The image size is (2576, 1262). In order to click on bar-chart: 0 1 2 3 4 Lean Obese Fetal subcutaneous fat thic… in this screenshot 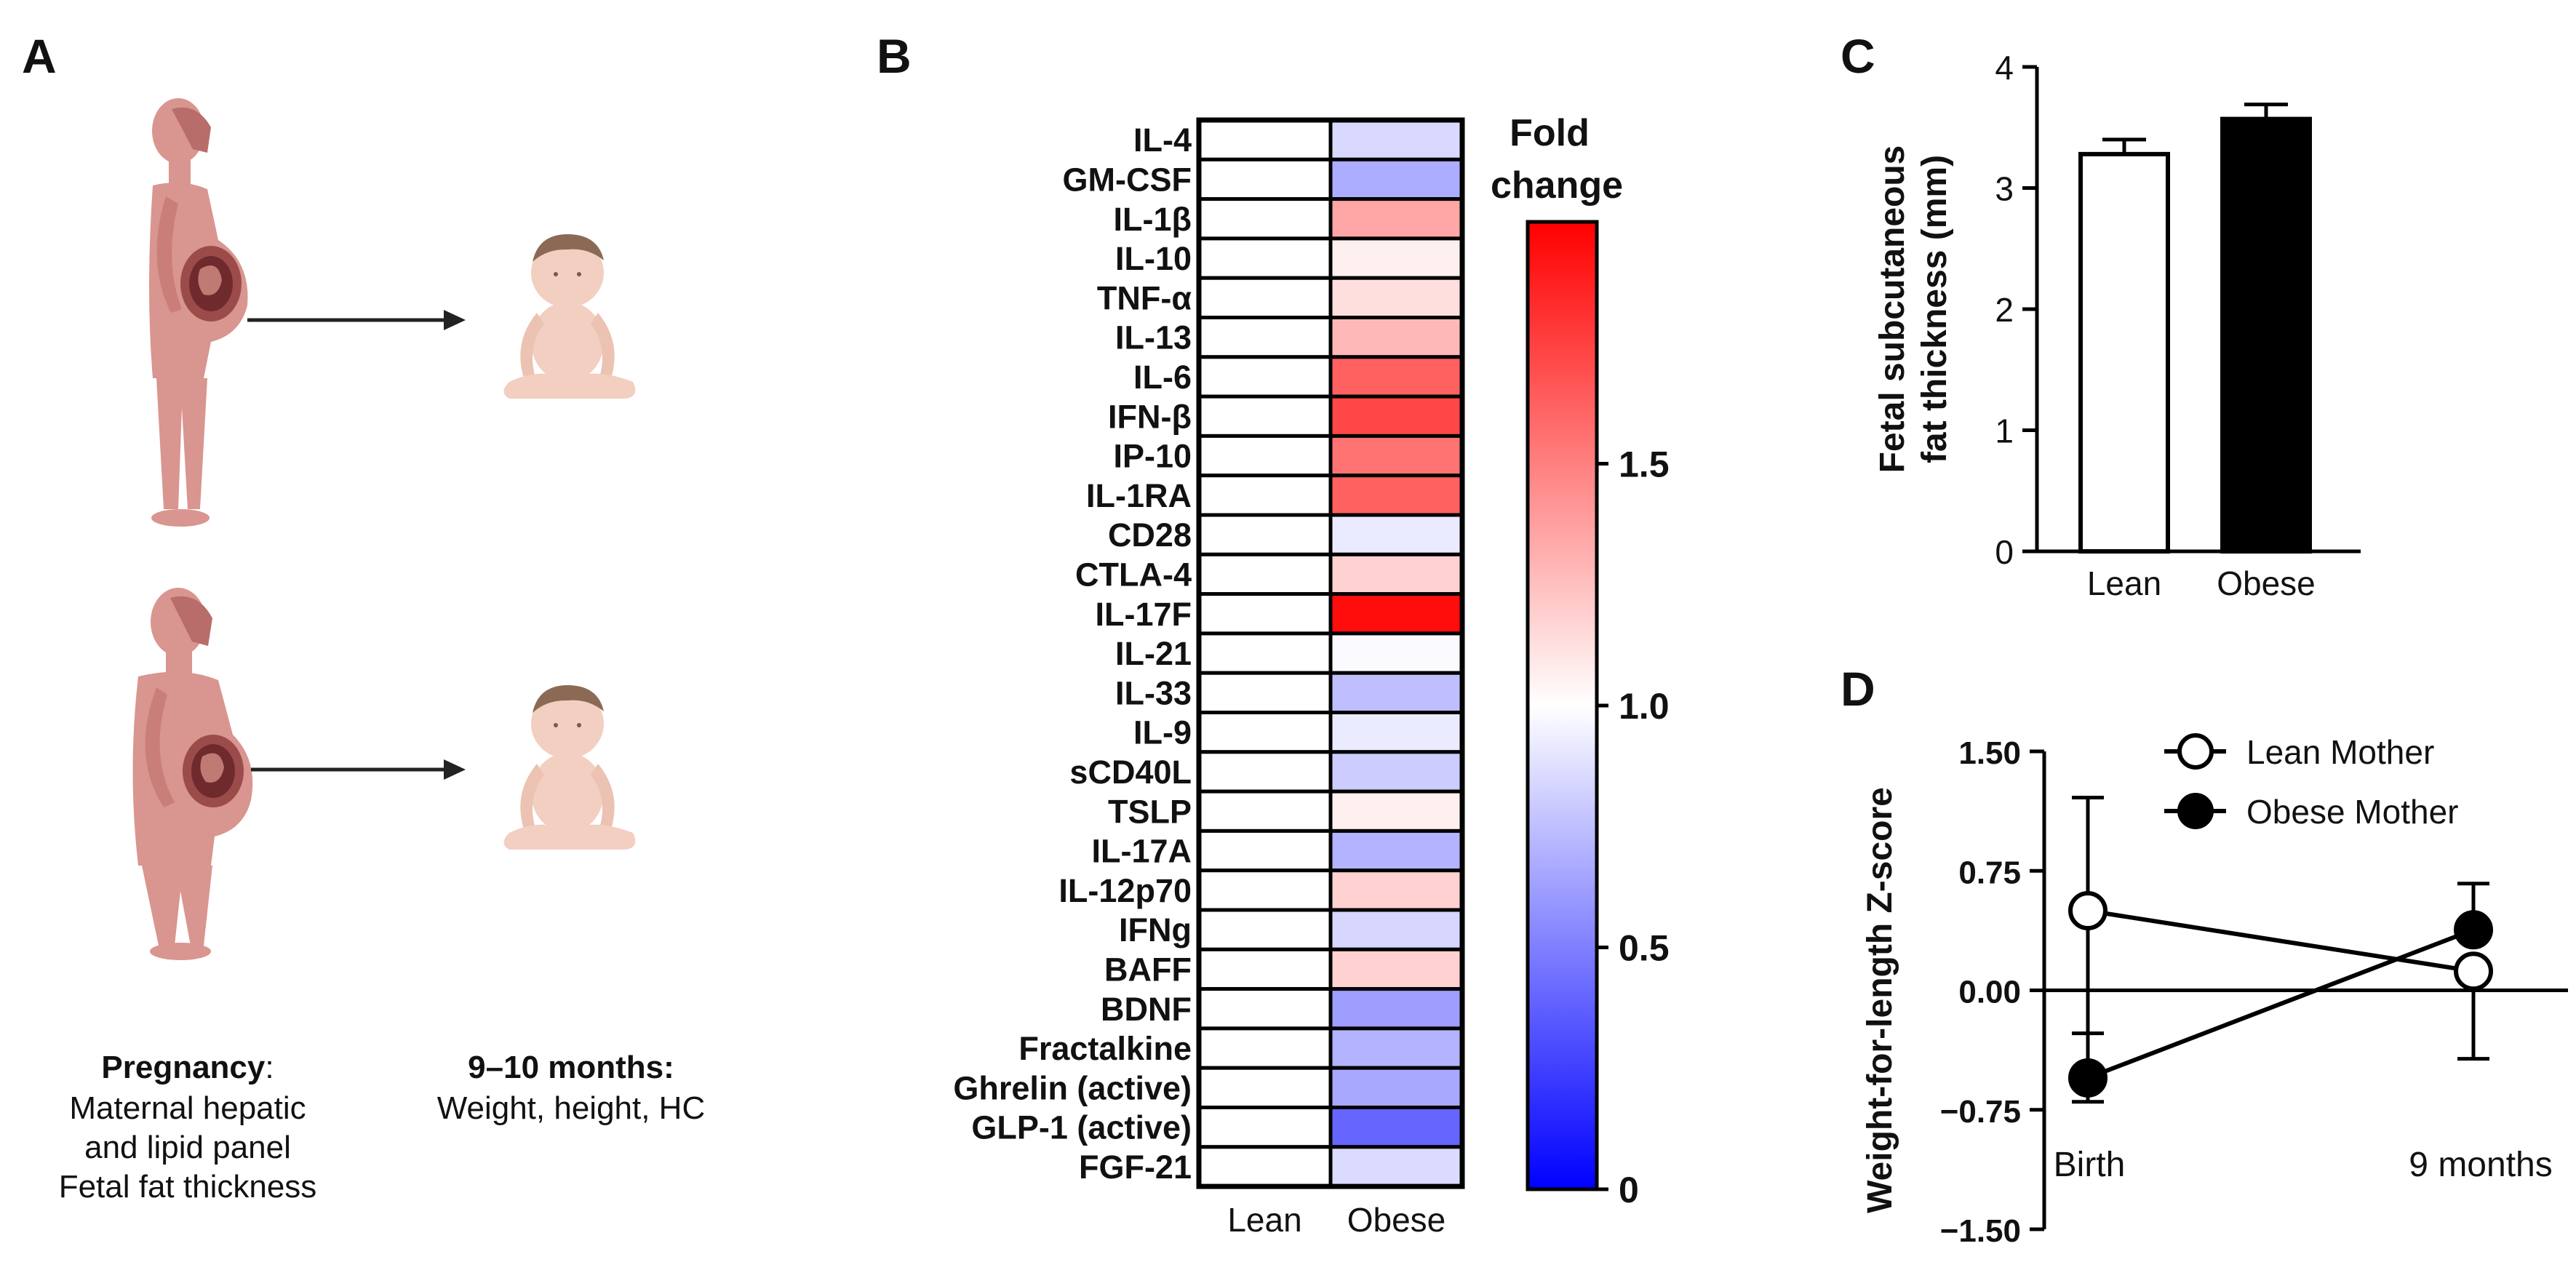, I will do `click(2117, 325)`.